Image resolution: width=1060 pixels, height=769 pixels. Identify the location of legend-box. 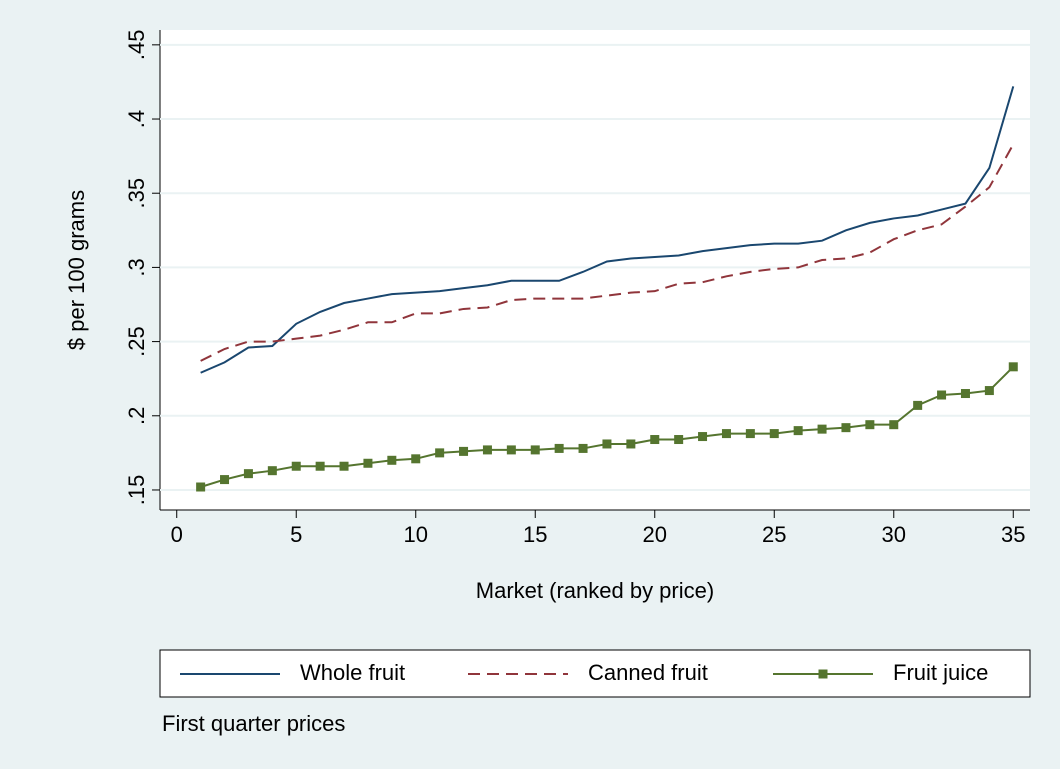
(595, 673).